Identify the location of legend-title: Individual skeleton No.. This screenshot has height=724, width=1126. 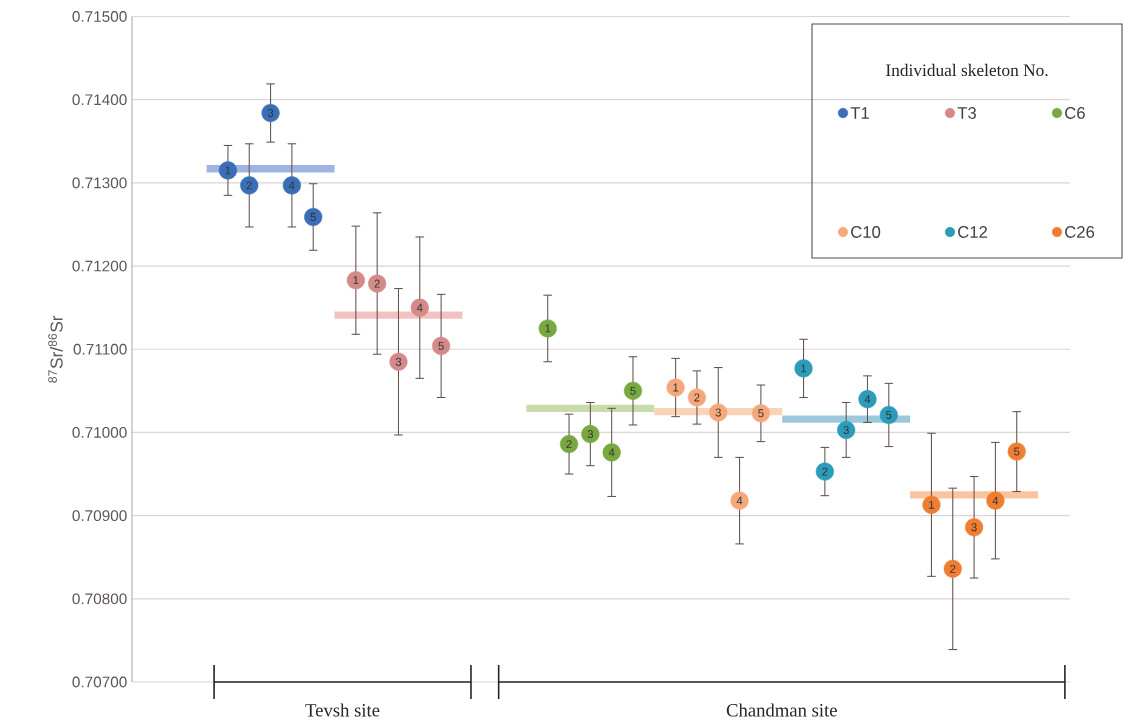
(967, 70).